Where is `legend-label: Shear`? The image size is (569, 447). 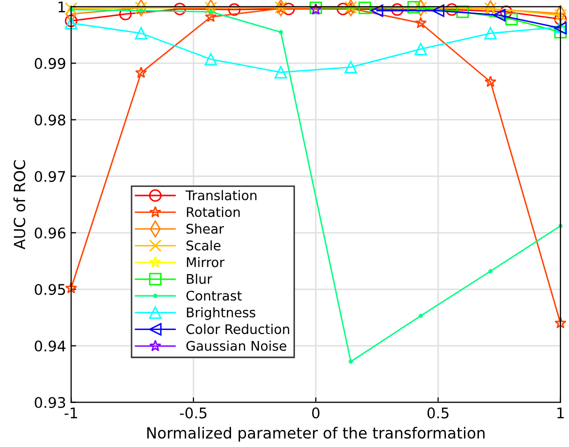 legend-label: Shear is located at coordinates (205, 229).